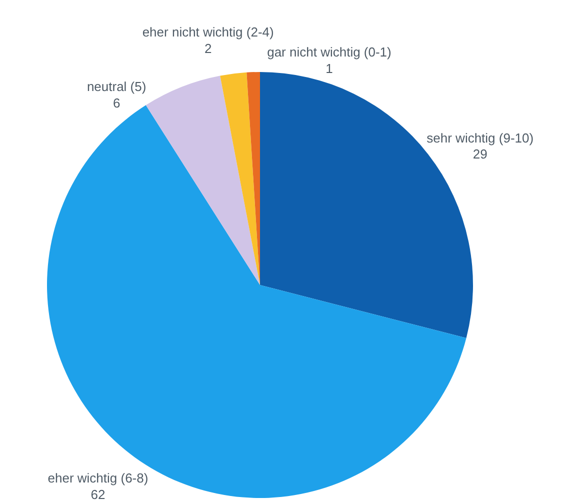 Image resolution: width=561 pixels, height=501 pixels. What do you see at coordinates (116, 102) in the screenshot?
I see `data-label: 6` at bounding box center [116, 102].